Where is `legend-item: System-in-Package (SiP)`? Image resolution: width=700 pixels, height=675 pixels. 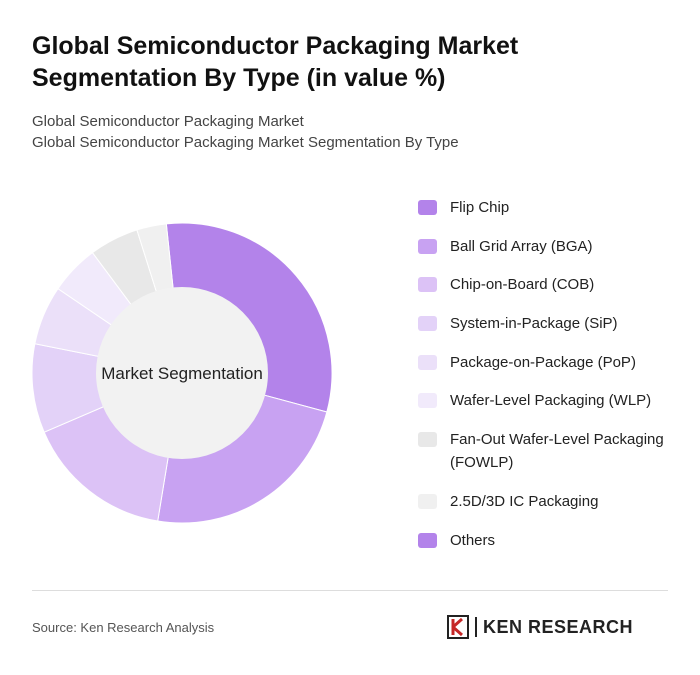 legend-item: System-in-Package (SiP) is located at coordinates (553, 323).